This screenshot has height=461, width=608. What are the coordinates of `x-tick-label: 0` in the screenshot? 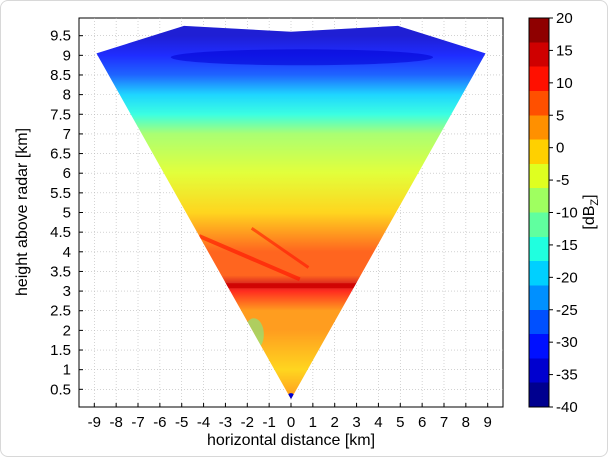 It's located at (291, 422).